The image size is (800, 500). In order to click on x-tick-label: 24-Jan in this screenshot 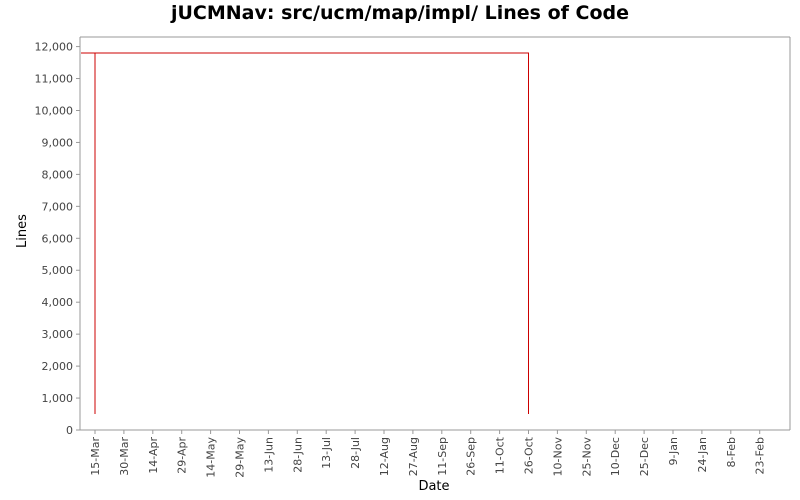, I will do `click(702, 455)`.